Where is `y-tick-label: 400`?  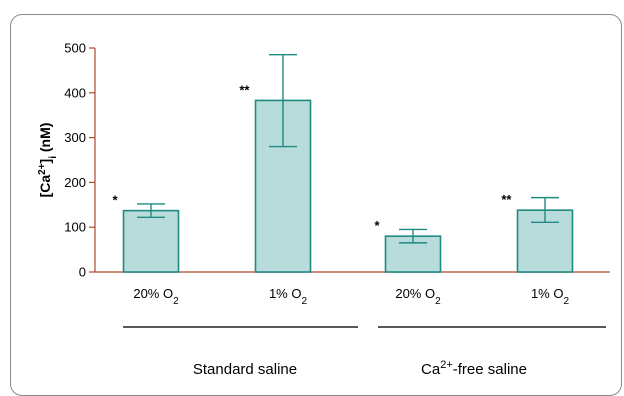
y-tick-label: 400 is located at coordinates (75, 92).